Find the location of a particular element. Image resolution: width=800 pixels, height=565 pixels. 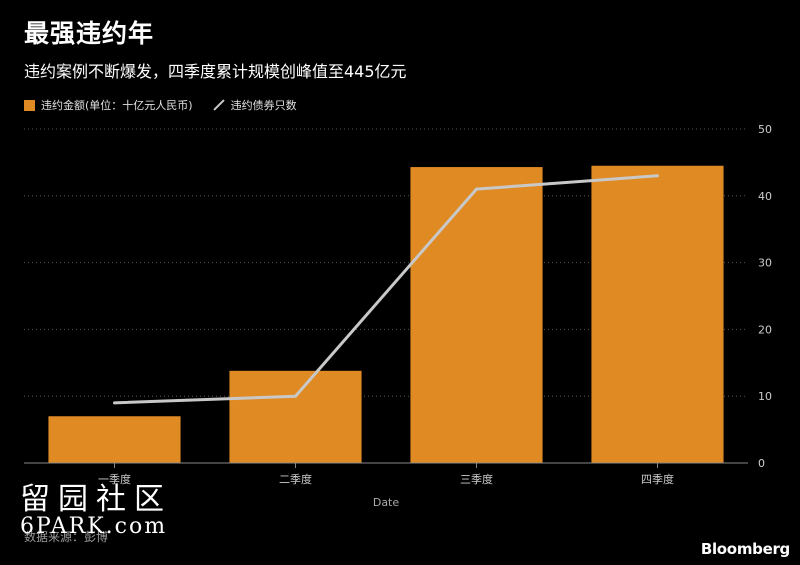

watermark: 留园社区 6PARK.com is located at coordinates (96, 506).